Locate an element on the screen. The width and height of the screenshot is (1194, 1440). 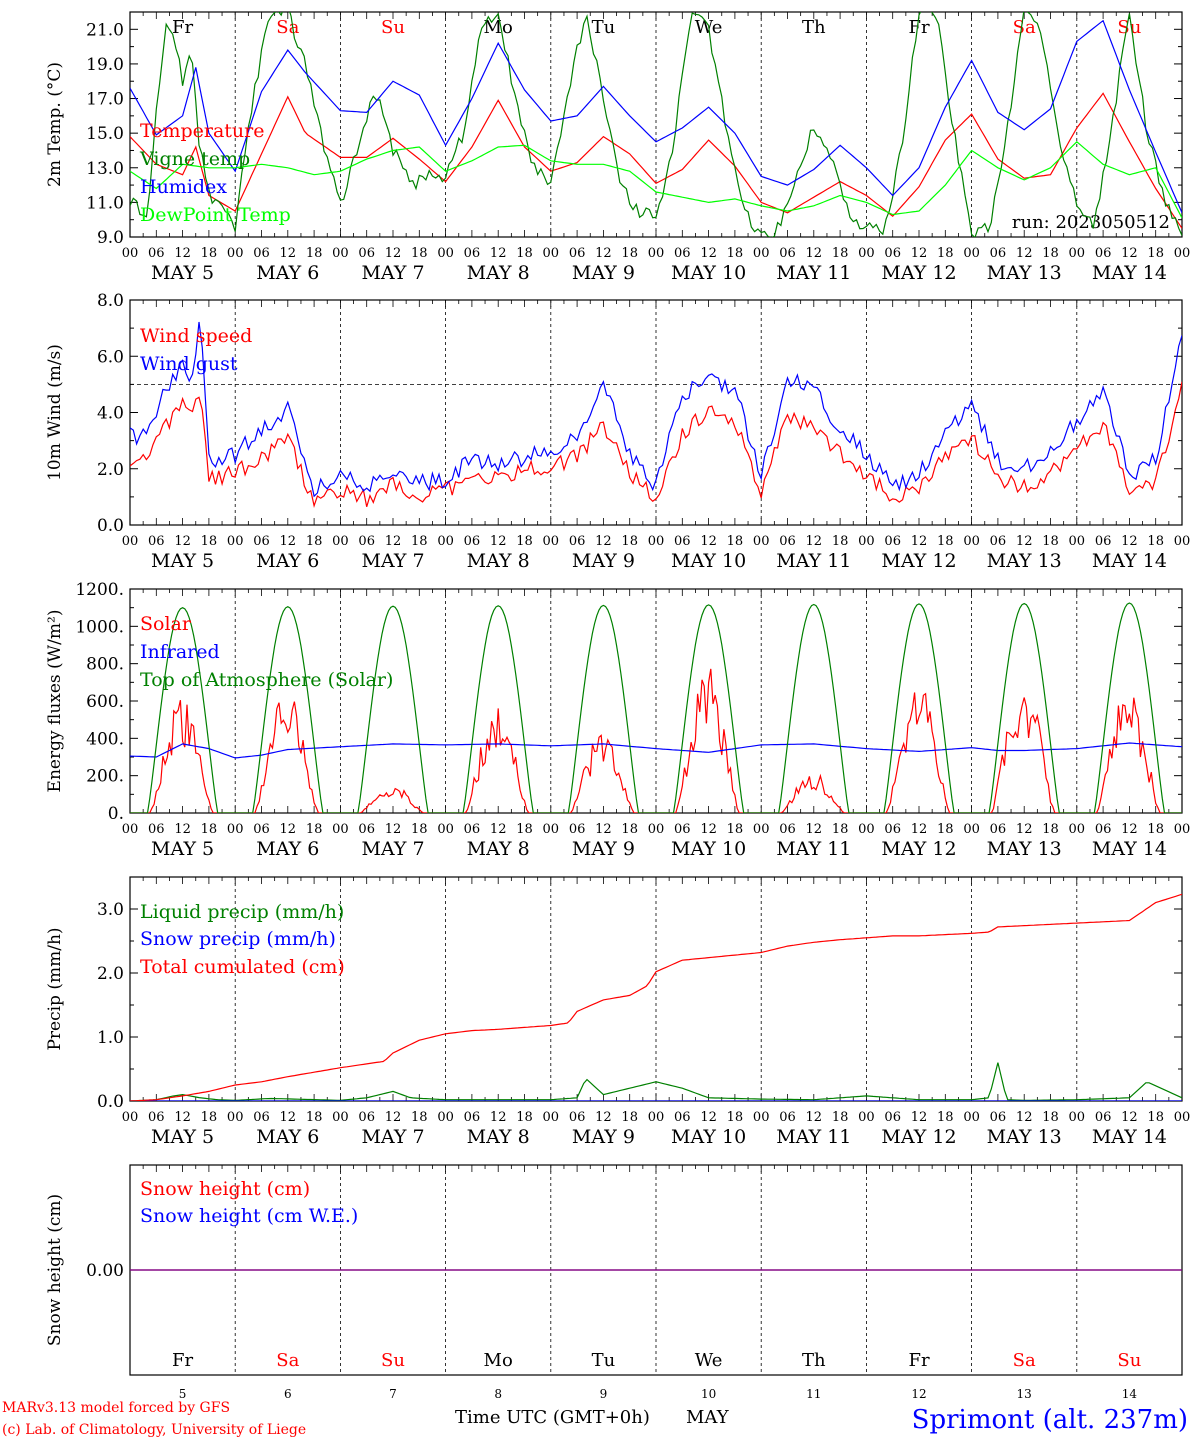
date-label: MAY 14 is located at coordinates (1129, 561).